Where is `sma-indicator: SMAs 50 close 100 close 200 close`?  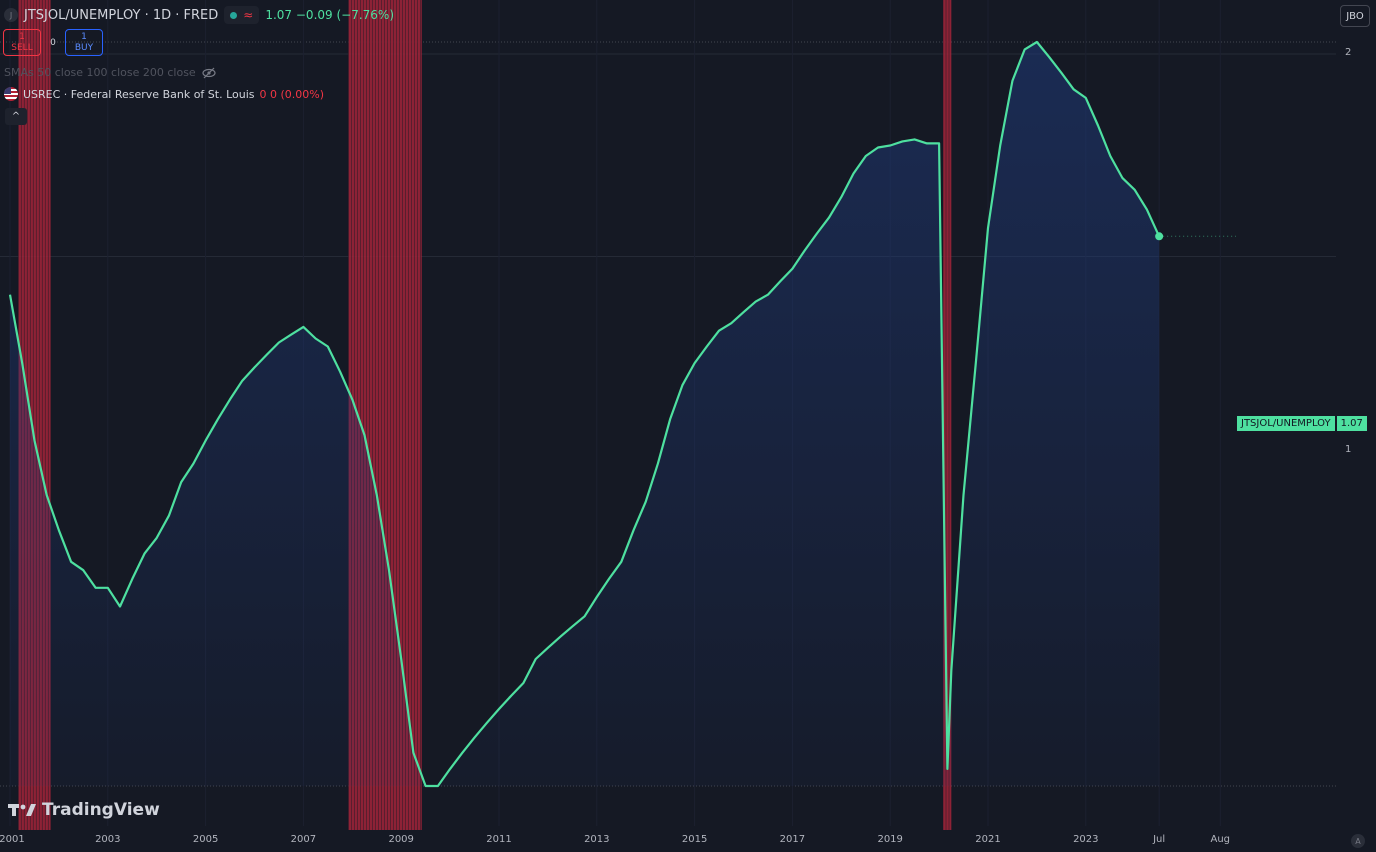 sma-indicator: SMAs 50 close 100 close 200 close is located at coordinates (110, 72).